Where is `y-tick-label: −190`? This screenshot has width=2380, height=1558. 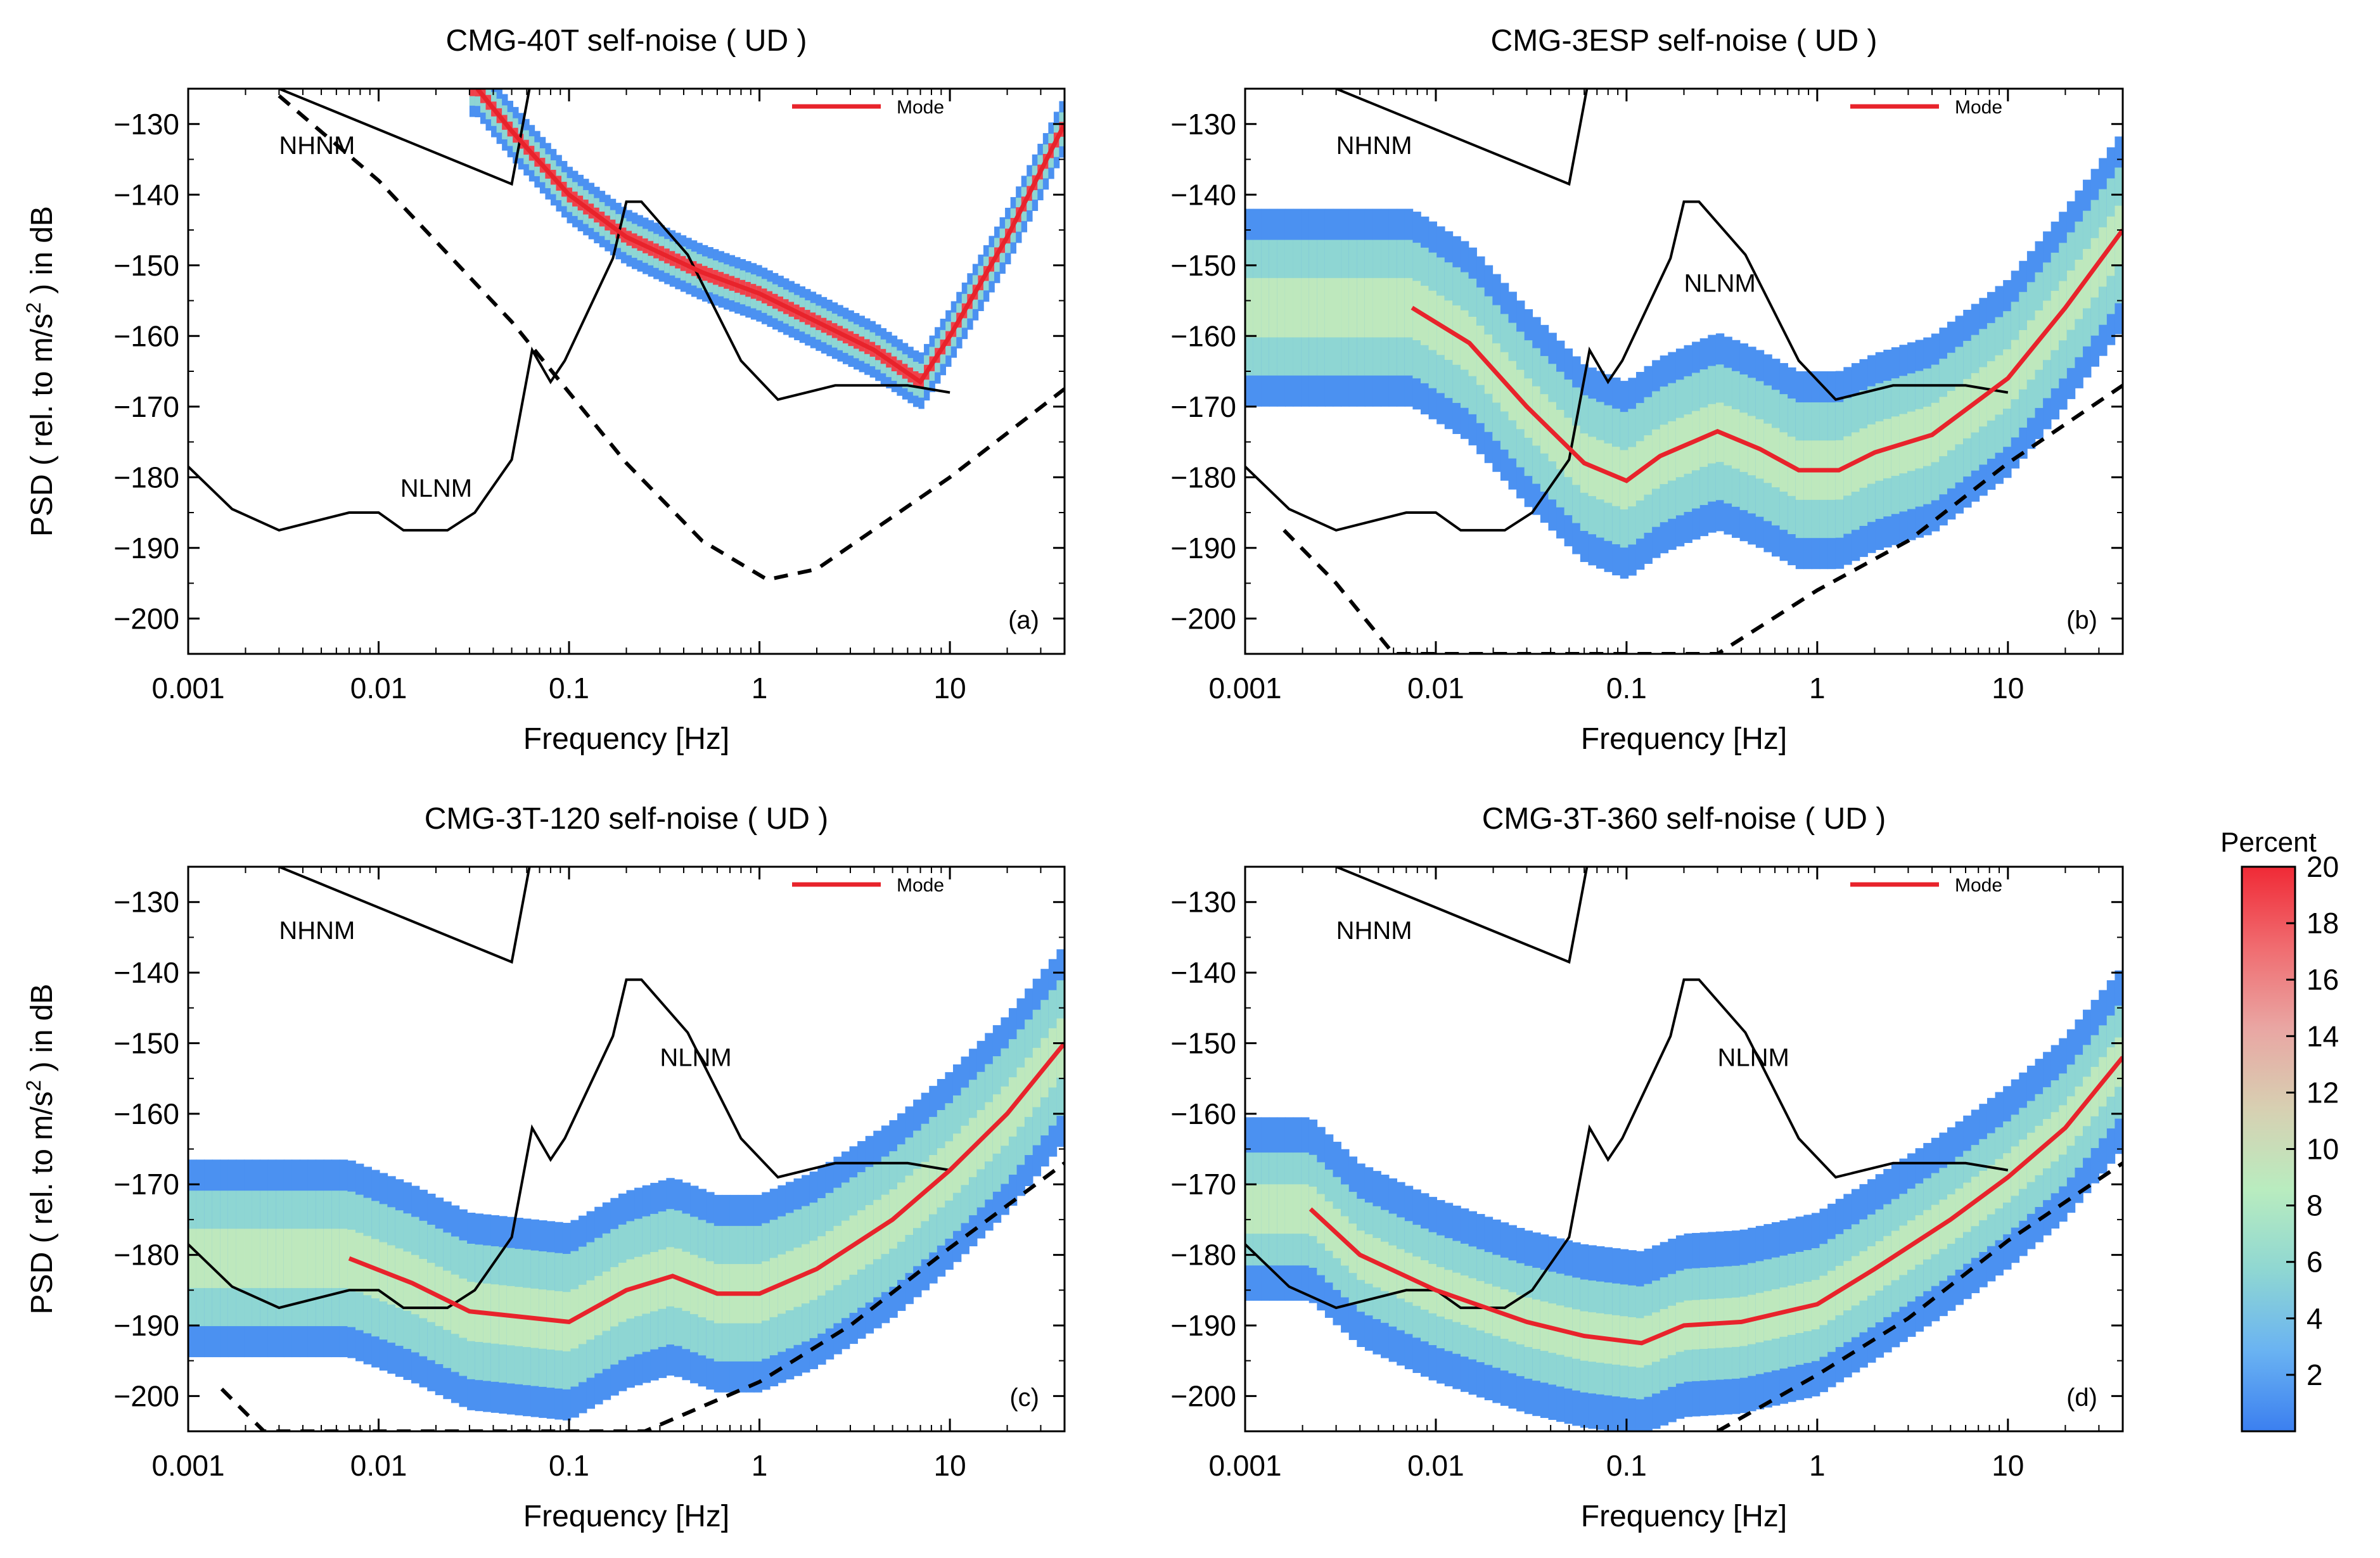 y-tick-label: −190 is located at coordinates (1203, 548).